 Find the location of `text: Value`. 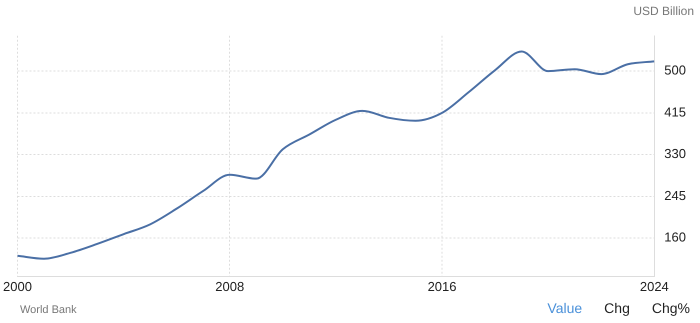

text: Value is located at coordinates (564, 308).